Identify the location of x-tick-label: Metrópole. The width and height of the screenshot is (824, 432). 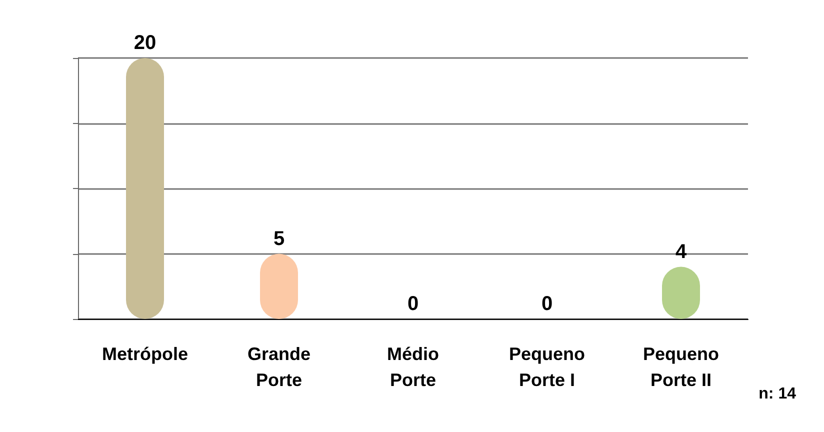
(145, 354).